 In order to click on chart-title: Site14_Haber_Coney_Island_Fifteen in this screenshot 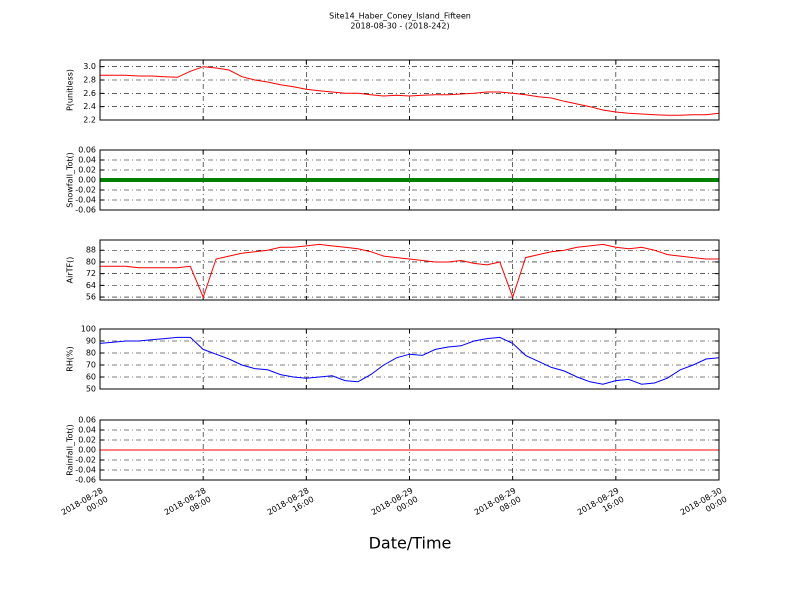, I will do `click(400, 16)`.